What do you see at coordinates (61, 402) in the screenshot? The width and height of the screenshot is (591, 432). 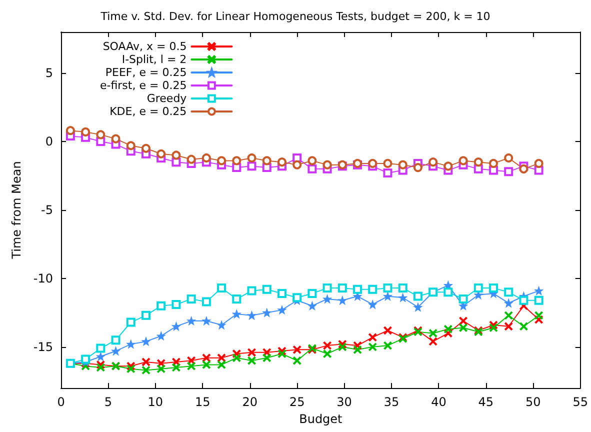 I see `x-tick-label: 0` at bounding box center [61, 402].